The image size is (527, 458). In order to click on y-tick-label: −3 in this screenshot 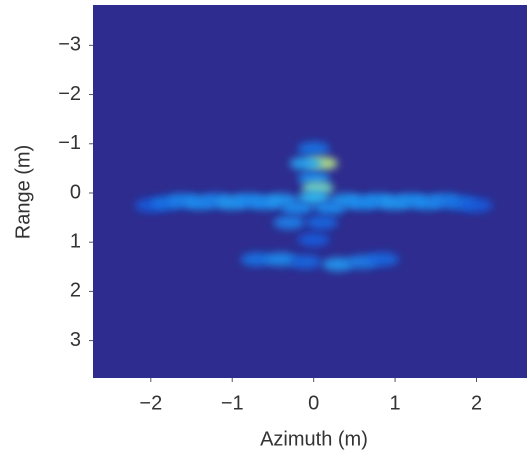, I will do `click(69, 45)`.